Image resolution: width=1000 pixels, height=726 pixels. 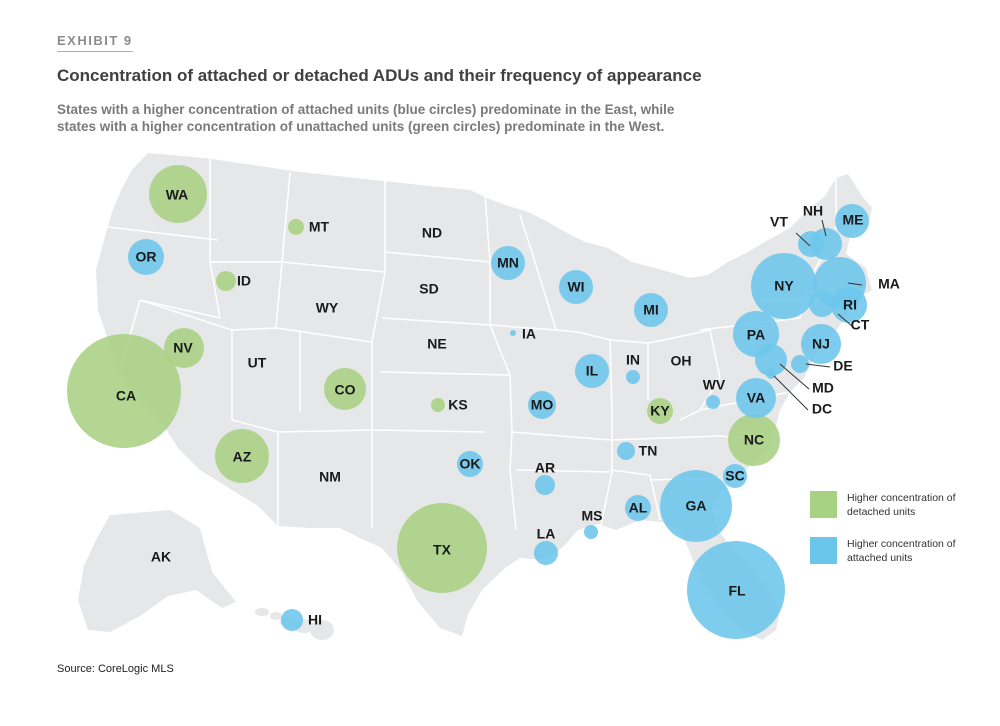 I want to click on circle-hi, so click(x=292, y=620).